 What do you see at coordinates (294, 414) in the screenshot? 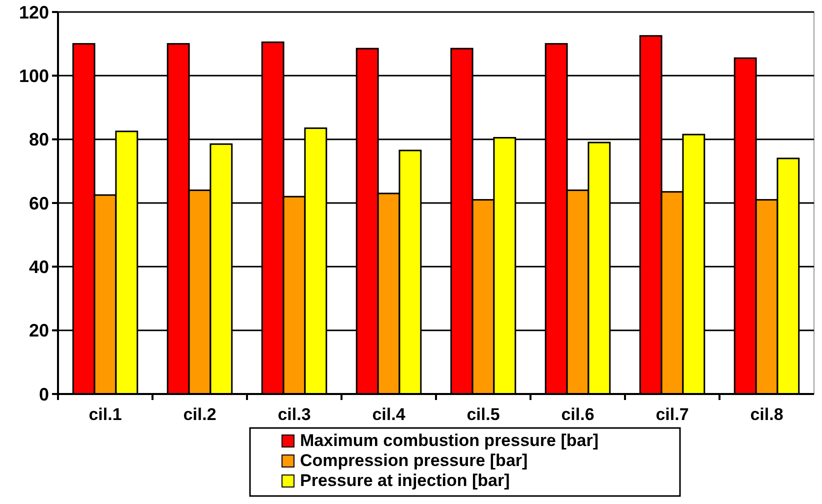
I see `x-tick-label: cil.3` at bounding box center [294, 414].